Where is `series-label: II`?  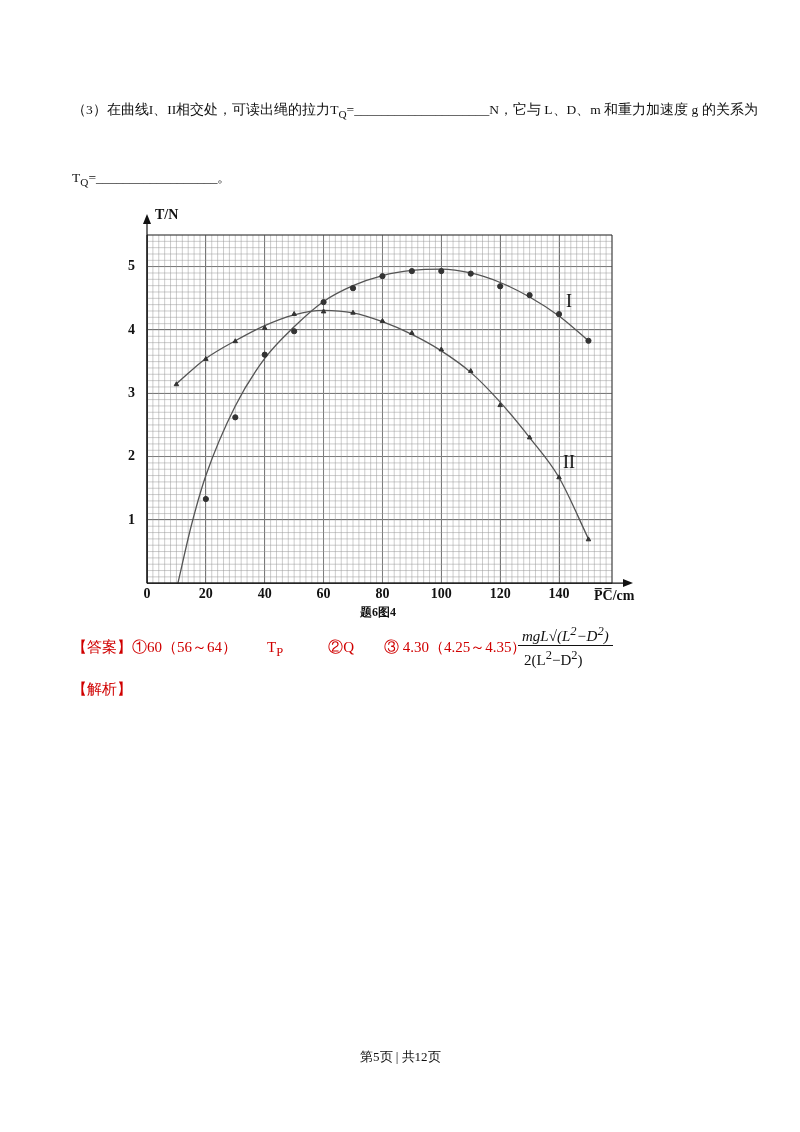
series-label: II is located at coordinates (569, 462).